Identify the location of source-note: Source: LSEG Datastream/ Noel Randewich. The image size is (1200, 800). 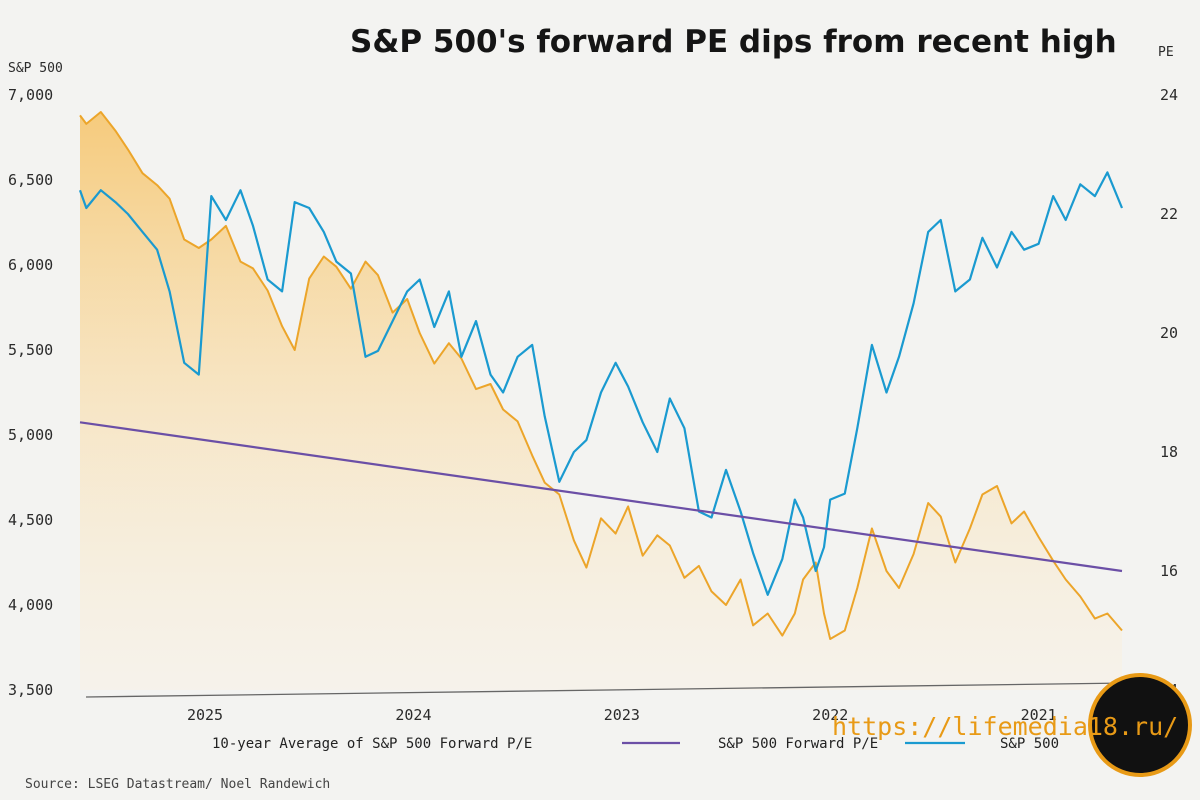
(177, 784).